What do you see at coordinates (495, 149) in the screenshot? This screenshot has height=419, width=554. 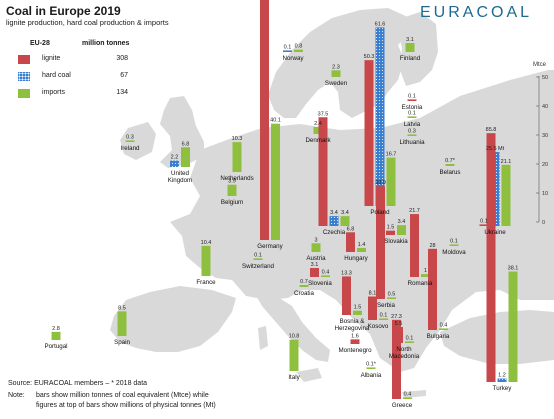 I see `value-label-ukraine-hard-coal: 25.5 Mt` at bounding box center [495, 149].